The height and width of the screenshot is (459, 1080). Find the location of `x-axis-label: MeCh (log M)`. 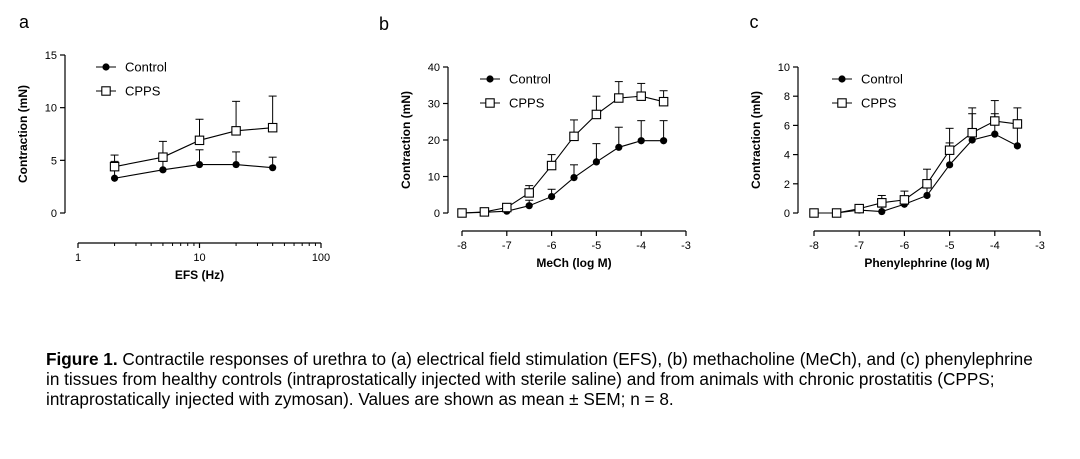

x-axis-label: MeCh (log M) is located at coordinates (573, 263).